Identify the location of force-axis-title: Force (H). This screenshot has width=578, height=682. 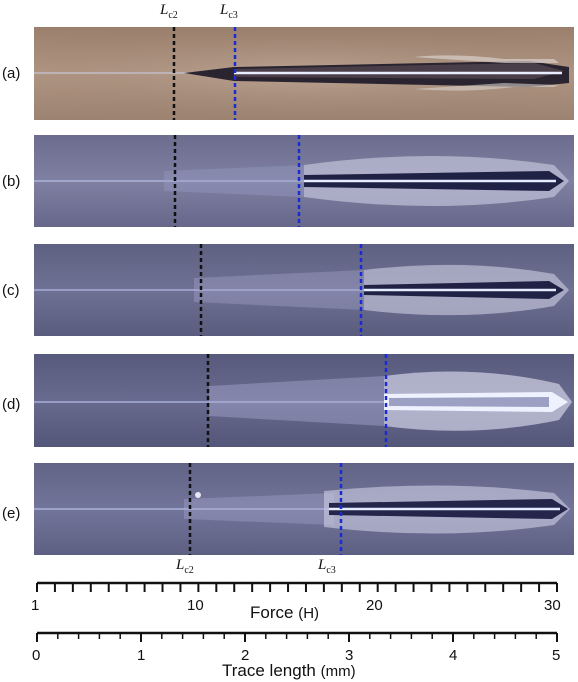
(285, 612).